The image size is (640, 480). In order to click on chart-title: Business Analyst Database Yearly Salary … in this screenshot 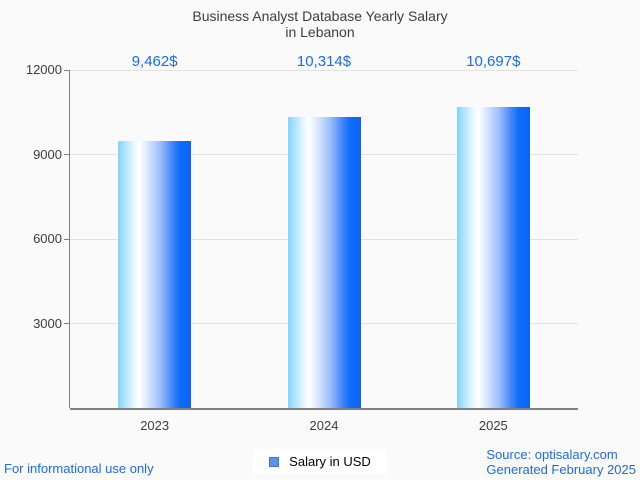, I will do `click(320, 24)`.